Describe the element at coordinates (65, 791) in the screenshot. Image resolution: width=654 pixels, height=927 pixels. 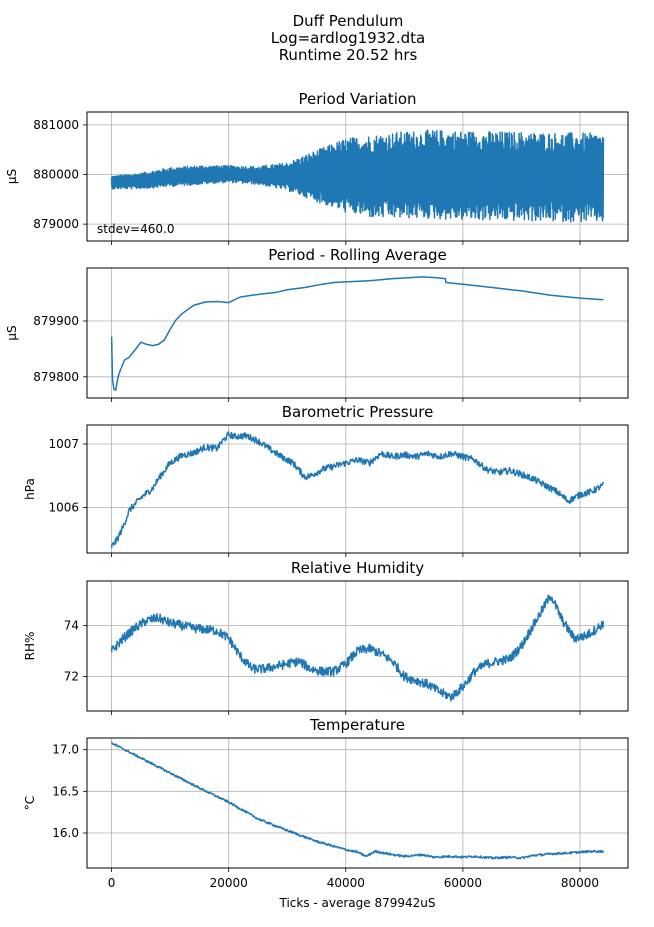
I see `y-tick-label: 16.5` at that location.